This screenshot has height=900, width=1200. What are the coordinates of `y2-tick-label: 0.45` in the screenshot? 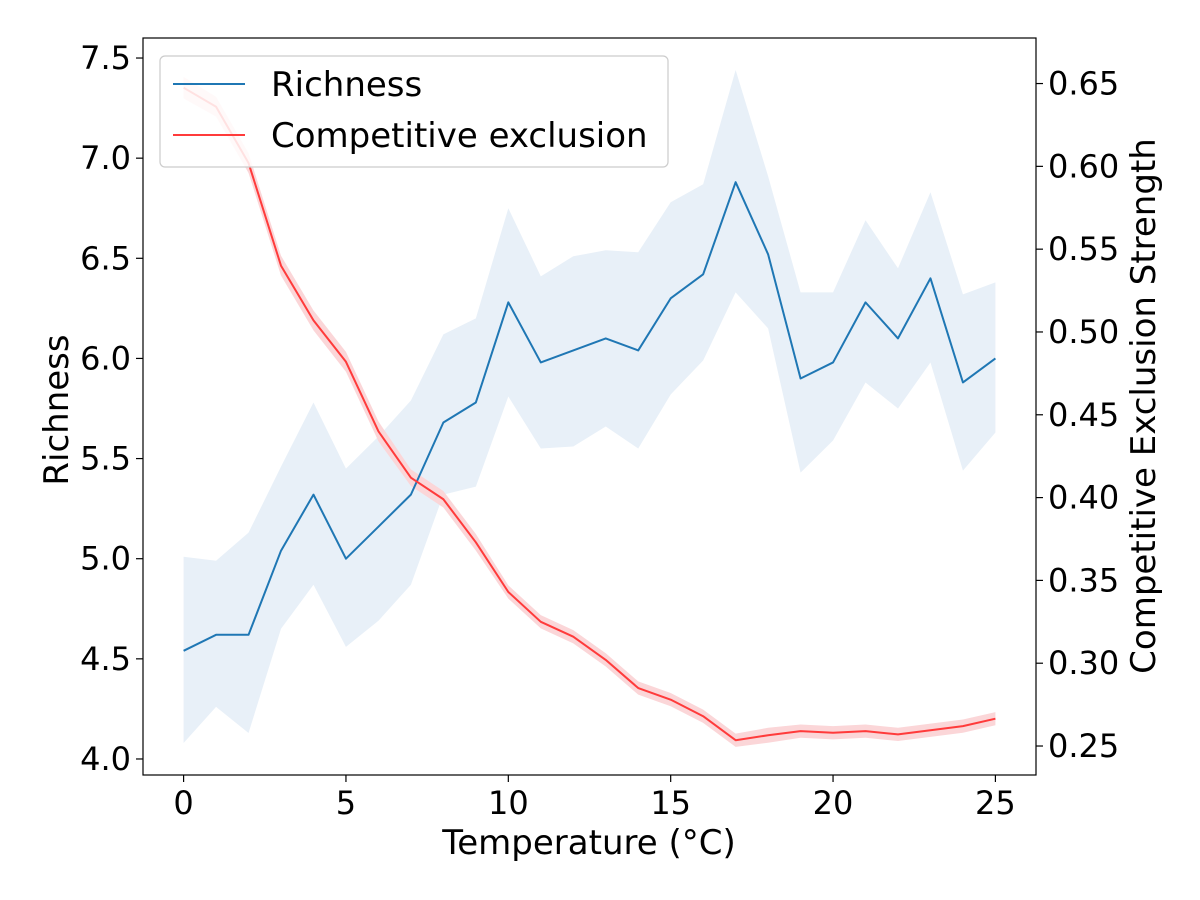 It's located at (1083, 415).